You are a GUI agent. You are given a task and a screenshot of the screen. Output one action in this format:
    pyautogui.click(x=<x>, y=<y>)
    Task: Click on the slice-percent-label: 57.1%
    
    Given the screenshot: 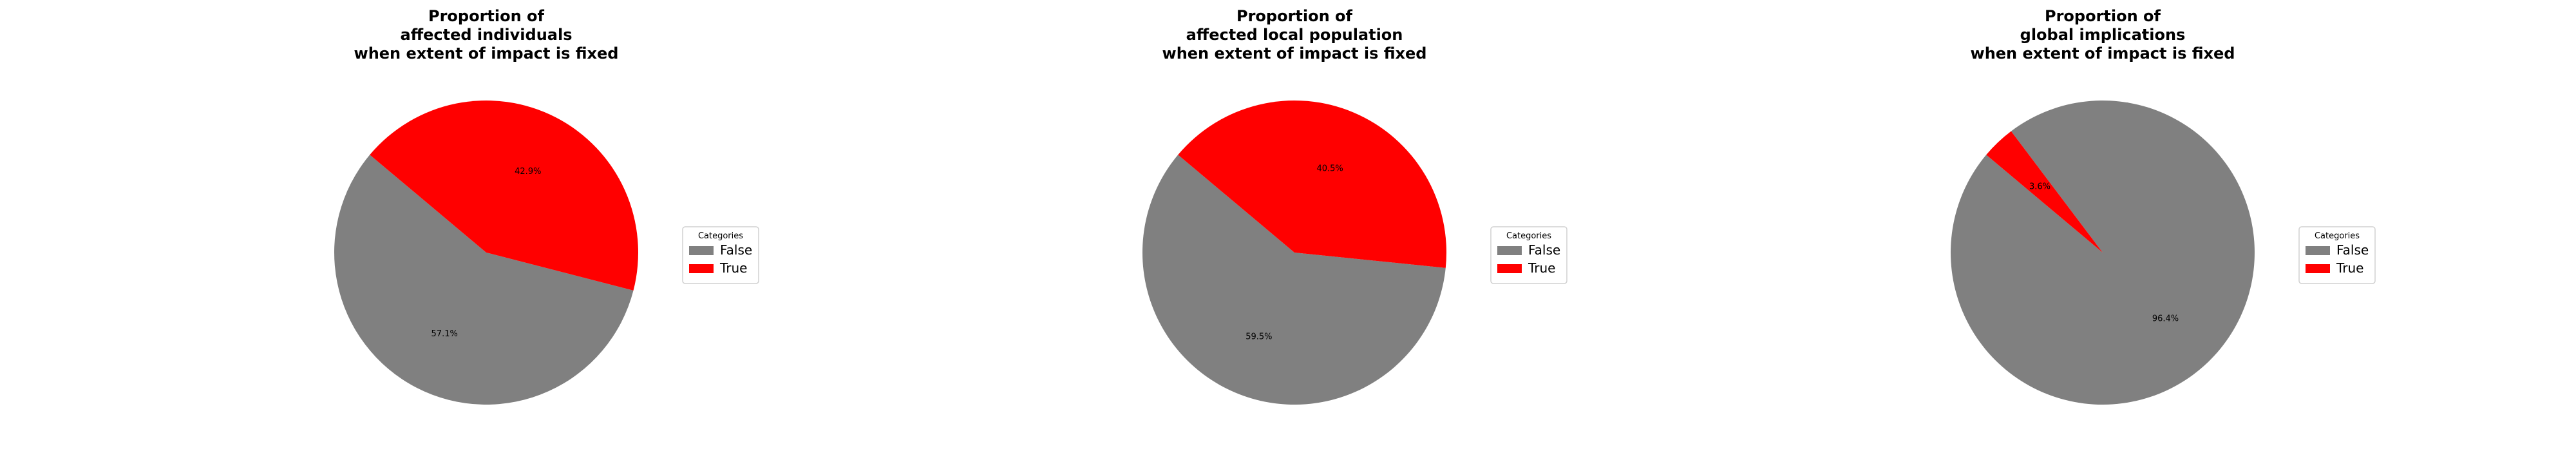 What is the action you would take?
    pyautogui.click(x=445, y=334)
    